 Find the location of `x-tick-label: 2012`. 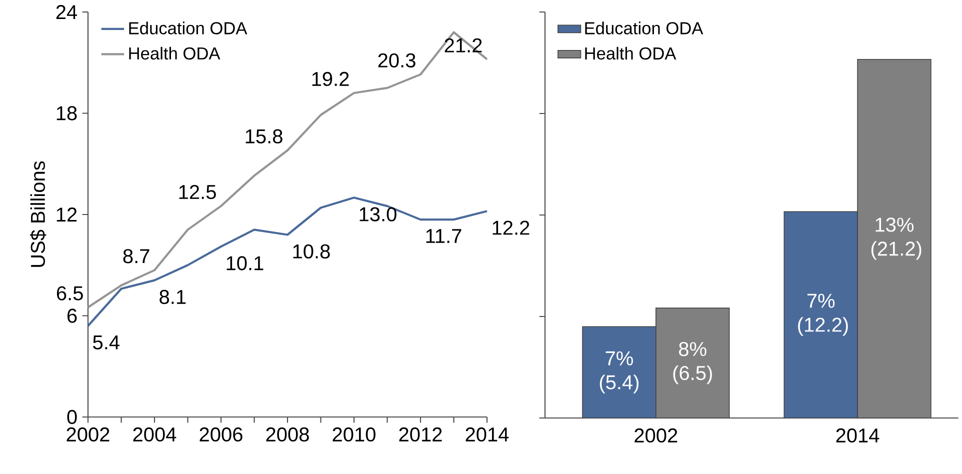

x-tick-label: 2012 is located at coordinates (420, 434).